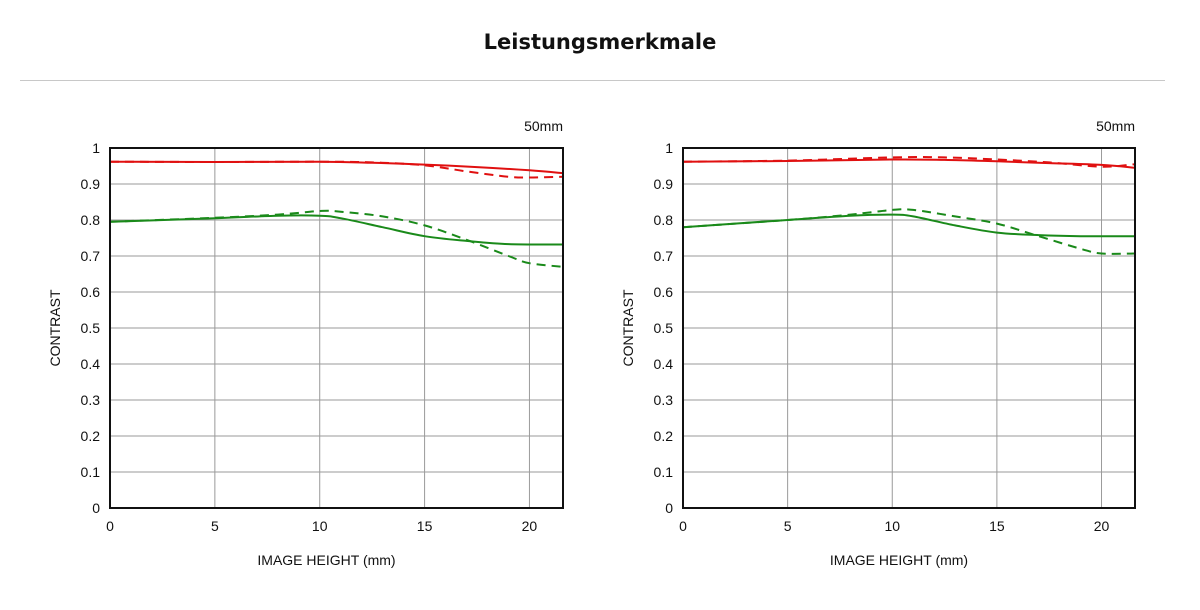  What do you see at coordinates (600, 42) in the screenshot?
I see `page-title: Leistungsmerkmale` at bounding box center [600, 42].